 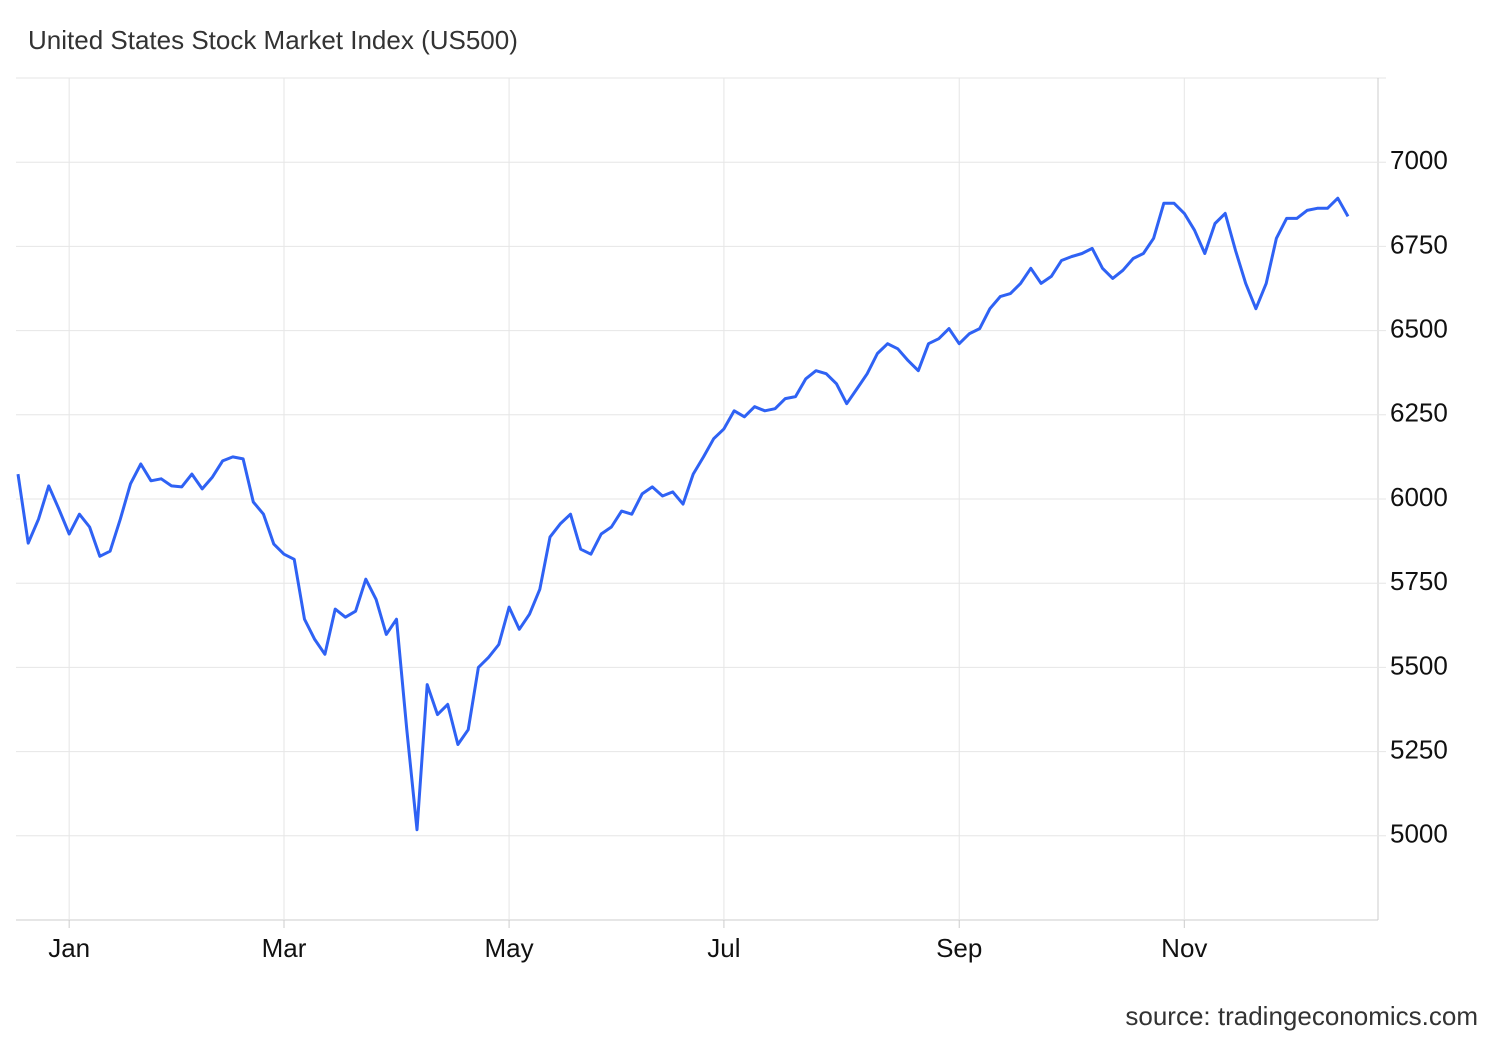 I want to click on y-tick-label: 6750, so click(x=1419, y=244).